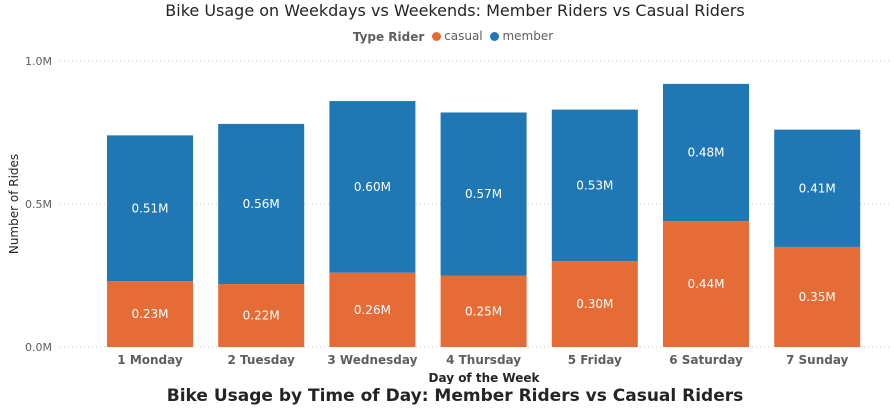  I want to click on data-label: 0.26M, so click(372, 310).